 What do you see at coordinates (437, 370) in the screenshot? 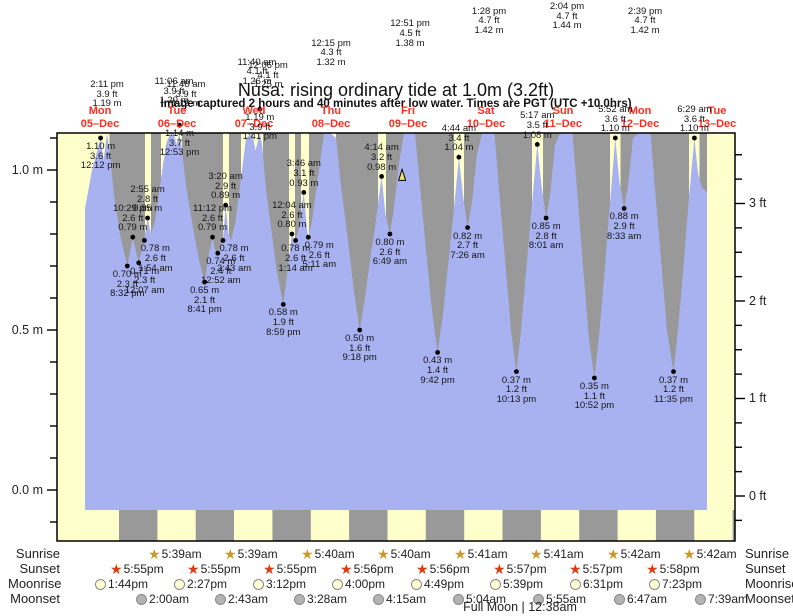
I see `tide-annotation: 0.43 m 1.4 ft 9:42 pm` at bounding box center [437, 370].